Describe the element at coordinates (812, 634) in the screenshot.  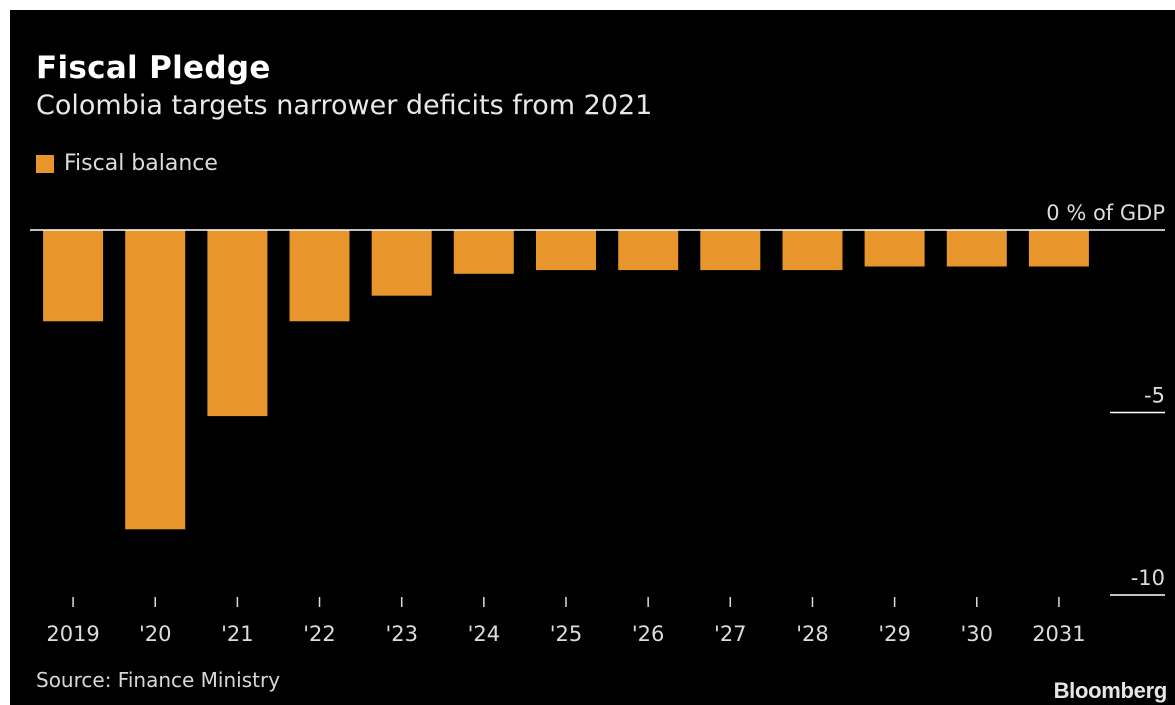
I see `x-tick-label-9: '28` at that location.